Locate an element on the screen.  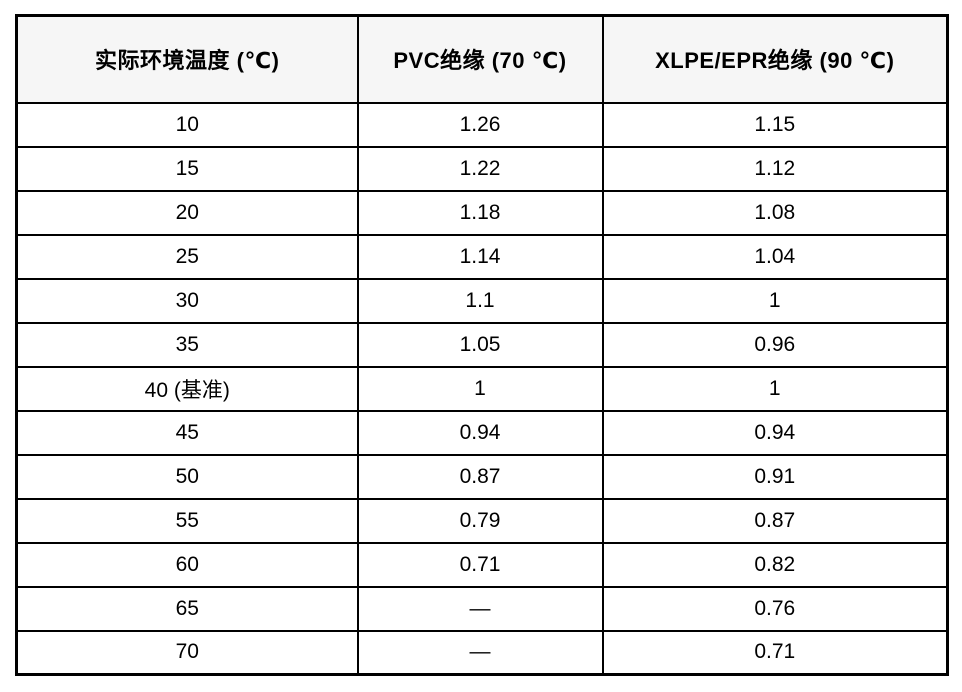
temperature-cell: 20 is located at coordinates (187, 212).